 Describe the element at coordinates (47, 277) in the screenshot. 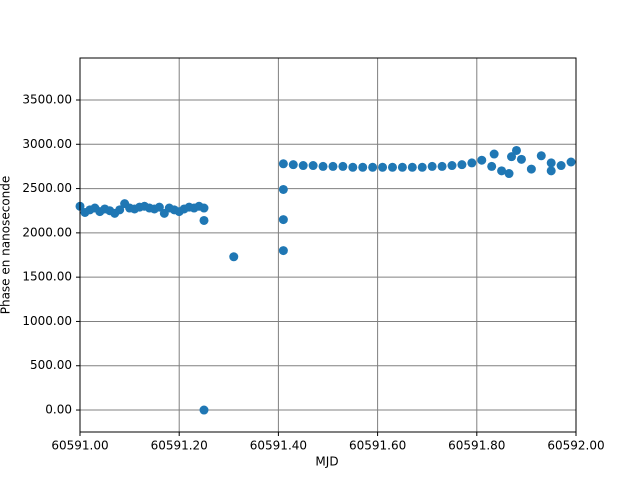

I see `y-tick-label: 1500.00` at that location.